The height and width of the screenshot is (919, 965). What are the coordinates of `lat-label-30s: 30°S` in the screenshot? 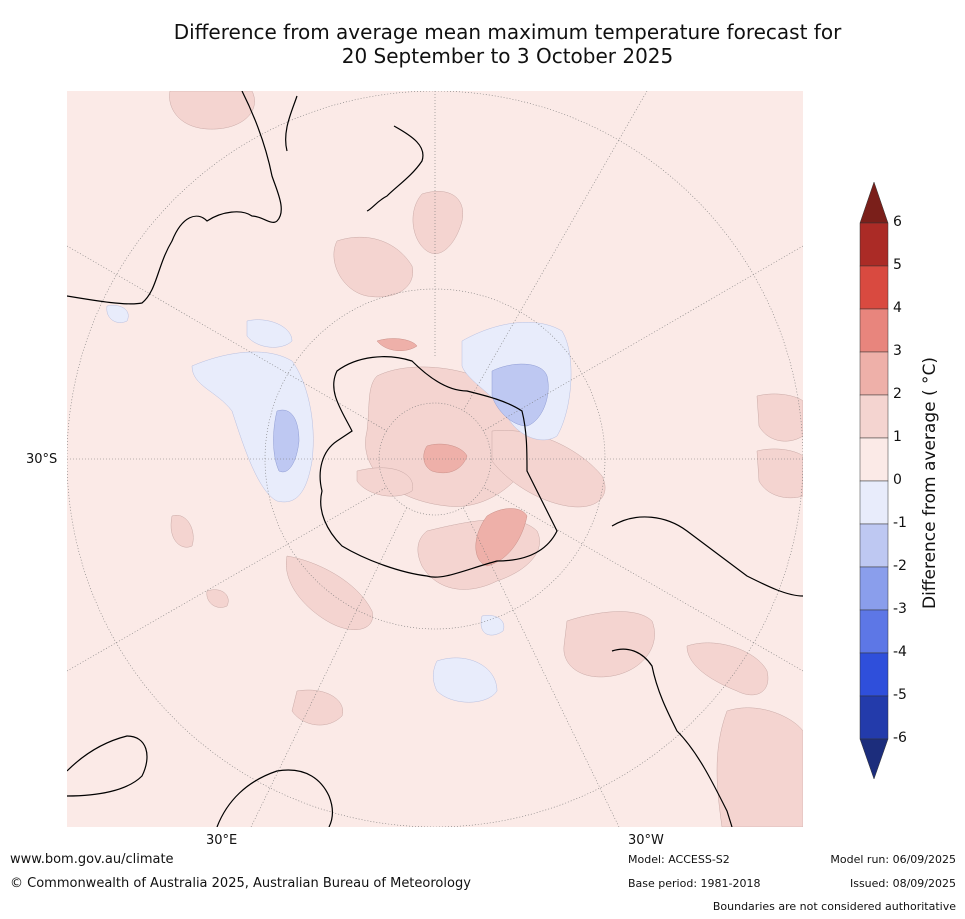 It's located at (42, 459).